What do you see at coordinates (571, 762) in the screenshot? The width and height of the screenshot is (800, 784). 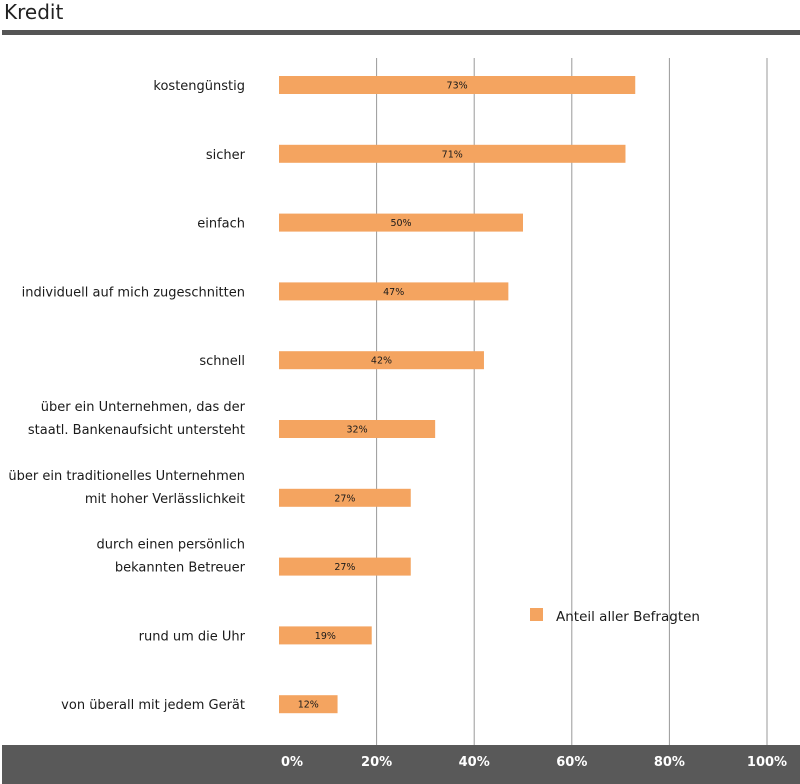 I see `x-tick-label: 60%` at bounding box center [571, 762].